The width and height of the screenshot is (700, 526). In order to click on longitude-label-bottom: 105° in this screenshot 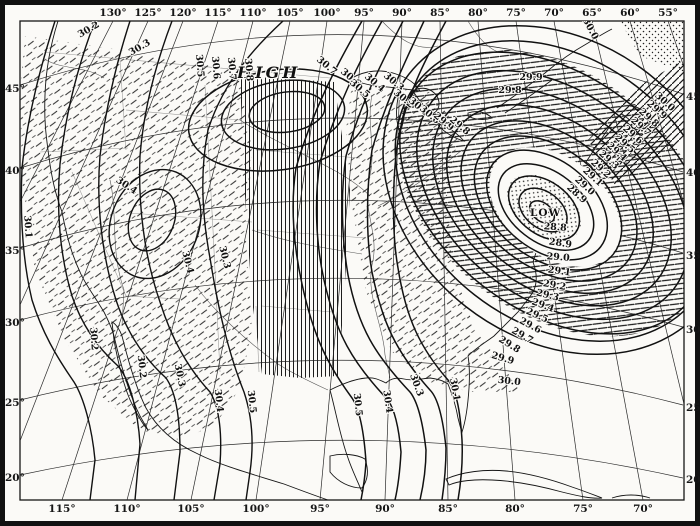, I will do `click(190, 509)`.